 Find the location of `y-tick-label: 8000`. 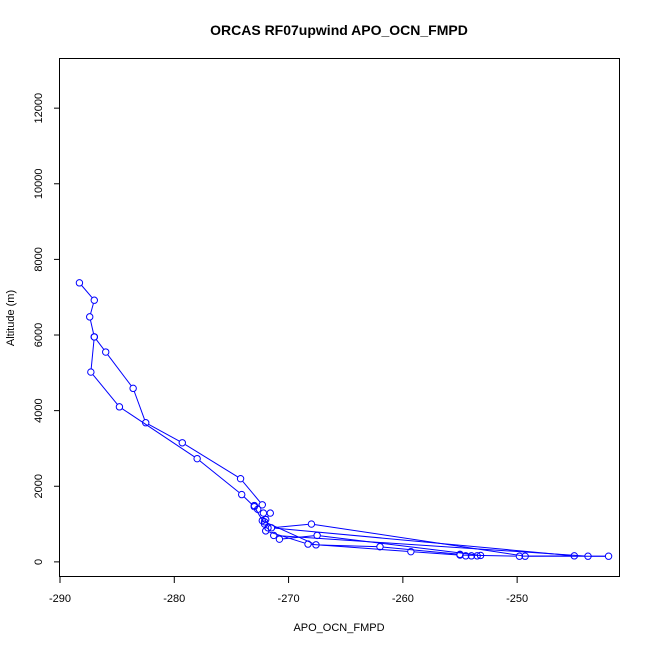

y-tick-label: 8000 is located at coordinates (39, 259).